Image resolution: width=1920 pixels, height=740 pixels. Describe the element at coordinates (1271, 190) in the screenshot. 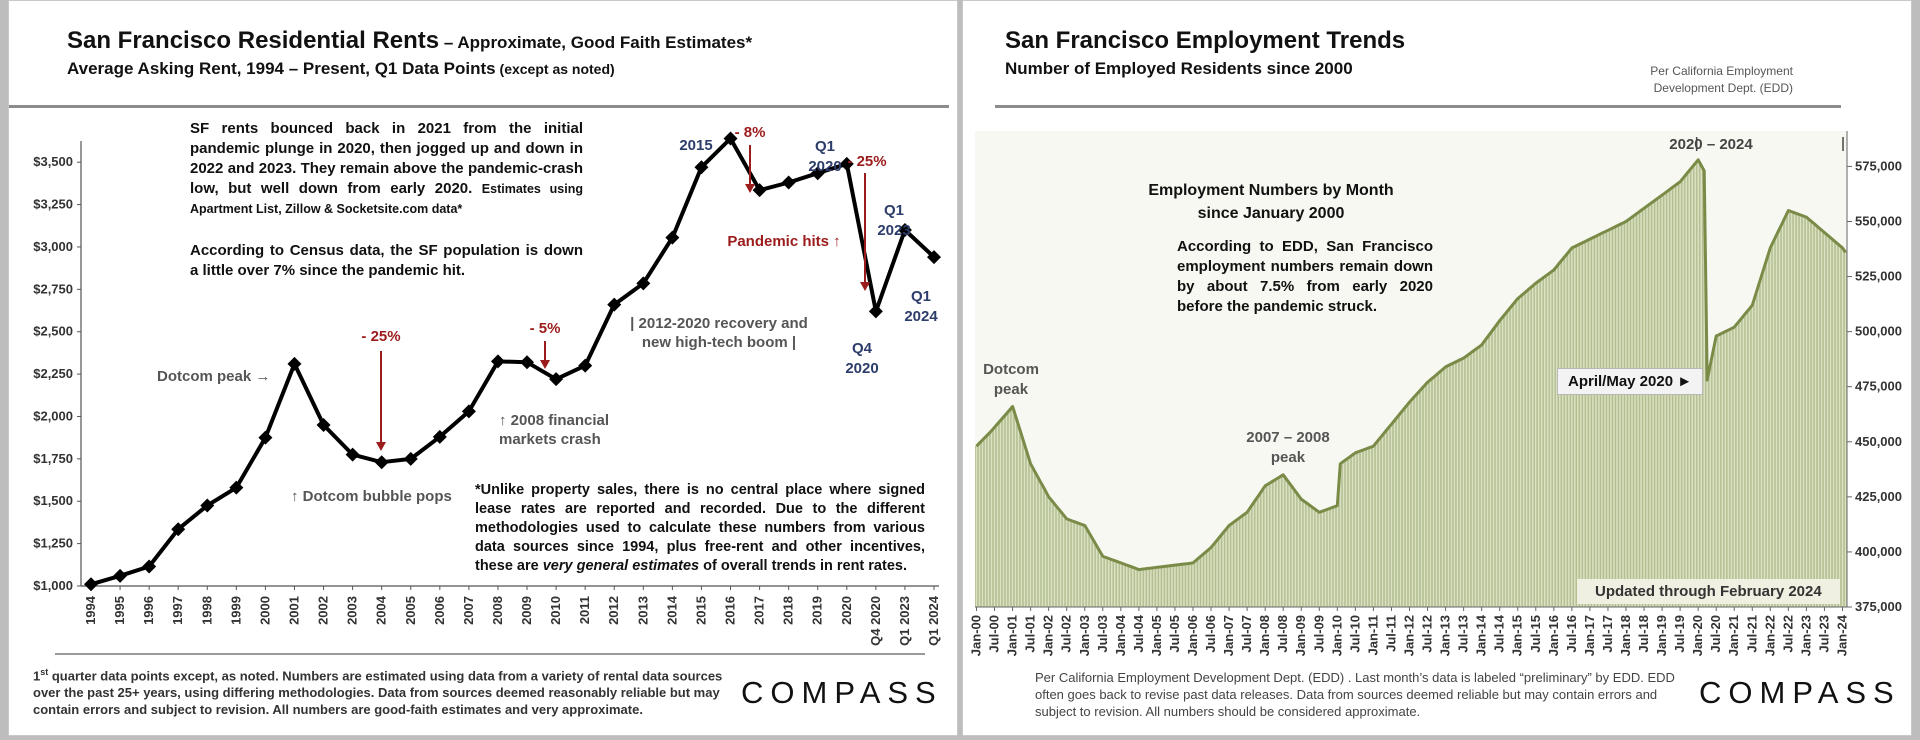

I see `emp-inset-title-1: Employment Numbers by Month` at that location.